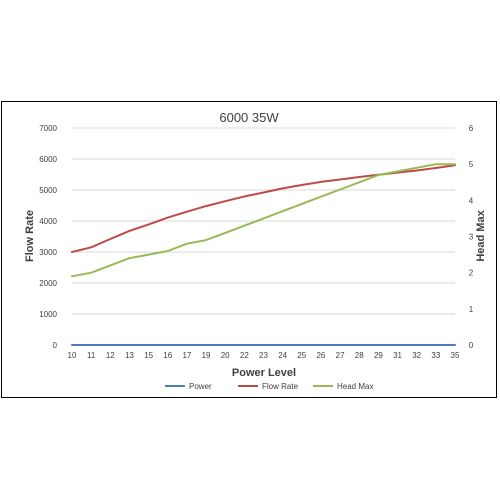 The width and height of the screenshot is (500, 500). I want to click on x-tick-label: 16, so click(167, 355).